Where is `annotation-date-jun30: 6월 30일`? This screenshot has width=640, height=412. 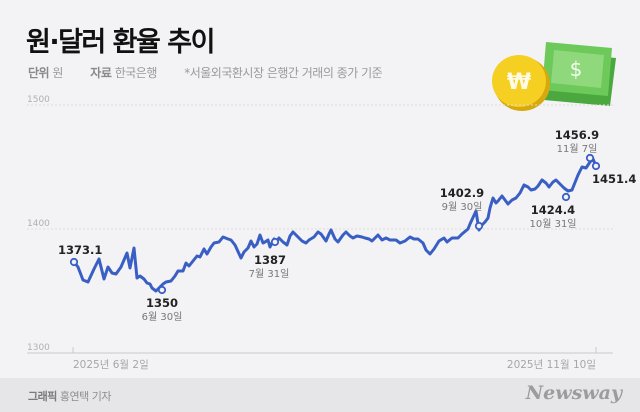
annotation-date-jun30: 6월 30일 is located at coordinates (162, 317).